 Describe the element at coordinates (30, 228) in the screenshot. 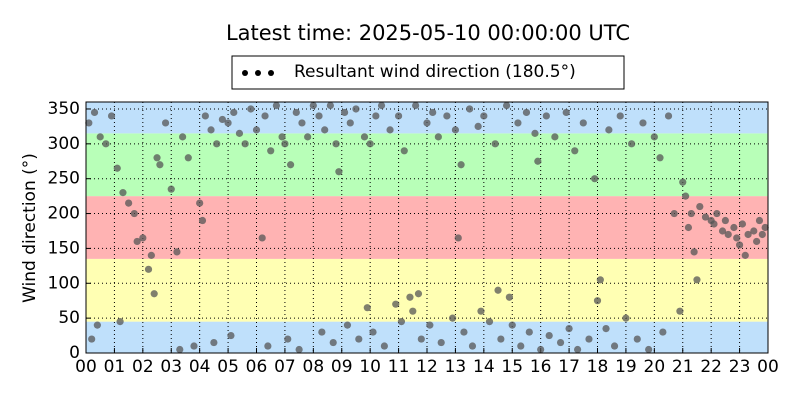

I see `y-axis-label: Wind direction (°)` at that location.